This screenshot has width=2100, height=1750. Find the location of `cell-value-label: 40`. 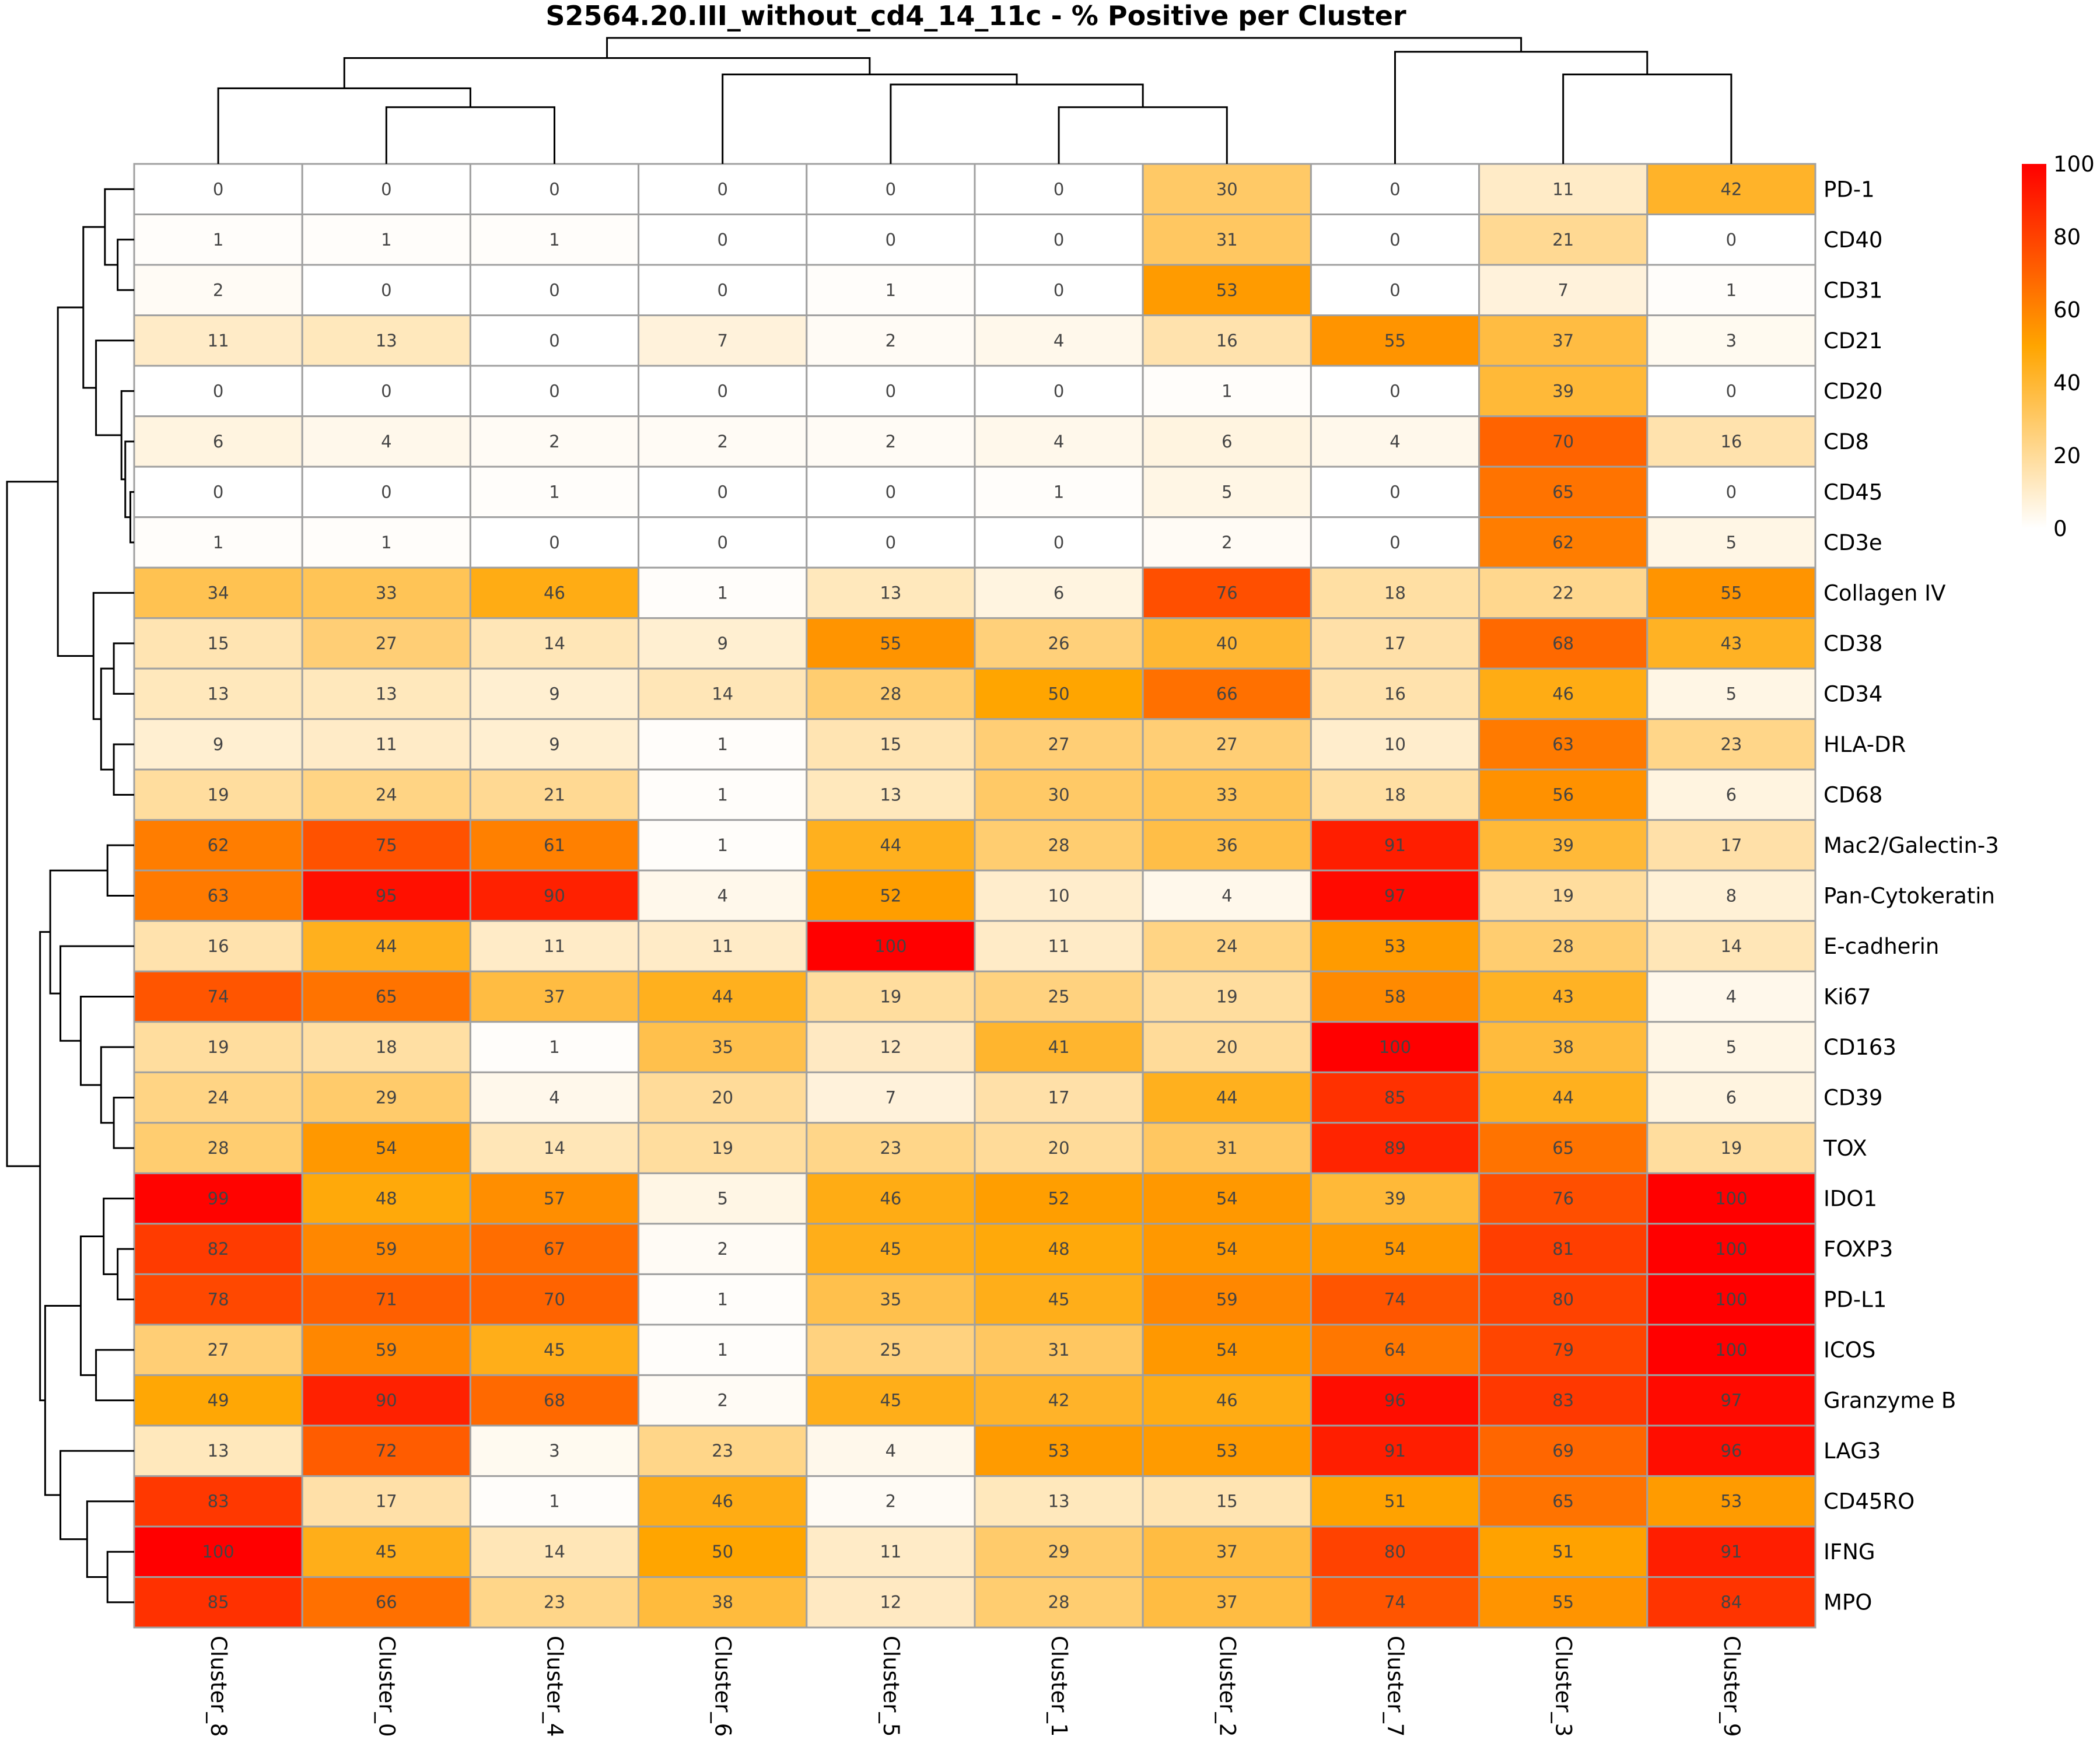

cell-value-label: 40 is located at coordinates (1227, 643).